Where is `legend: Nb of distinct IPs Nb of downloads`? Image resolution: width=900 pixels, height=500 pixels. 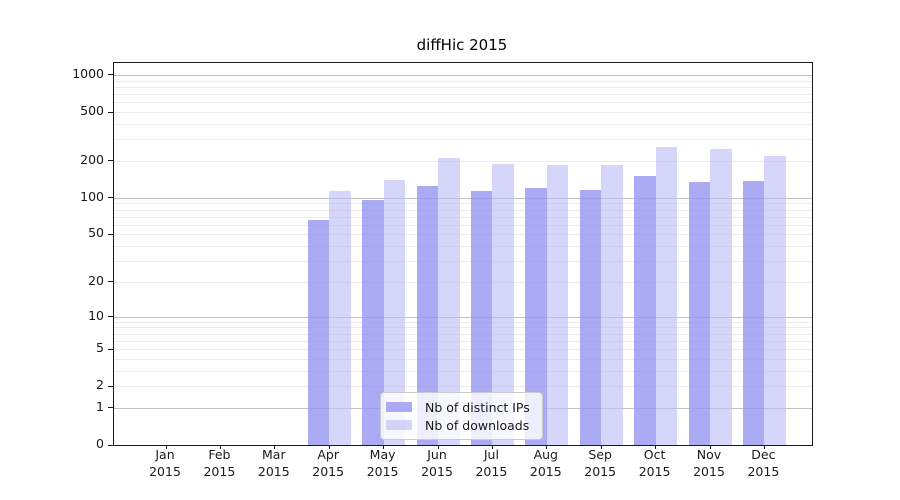 legend: Nb of distinct IPs Nb of downloads is located at coordinates (461, 416).